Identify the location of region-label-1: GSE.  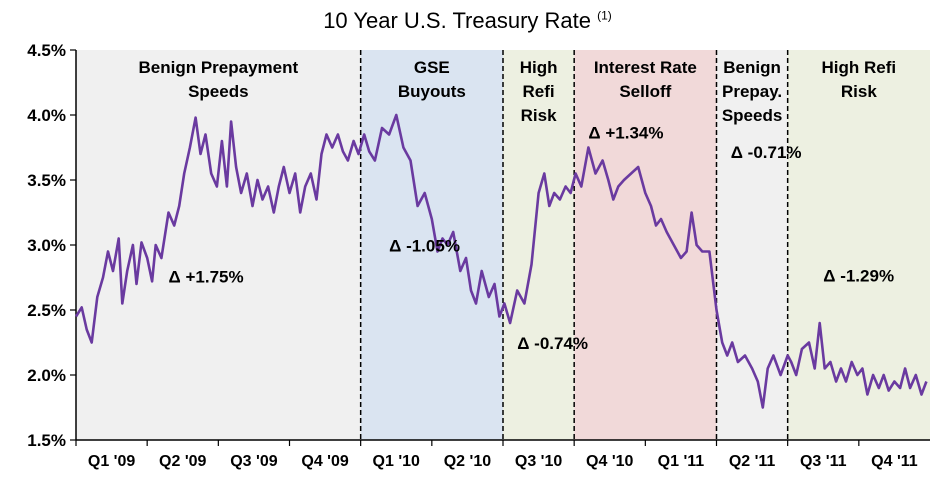
(432, 67).